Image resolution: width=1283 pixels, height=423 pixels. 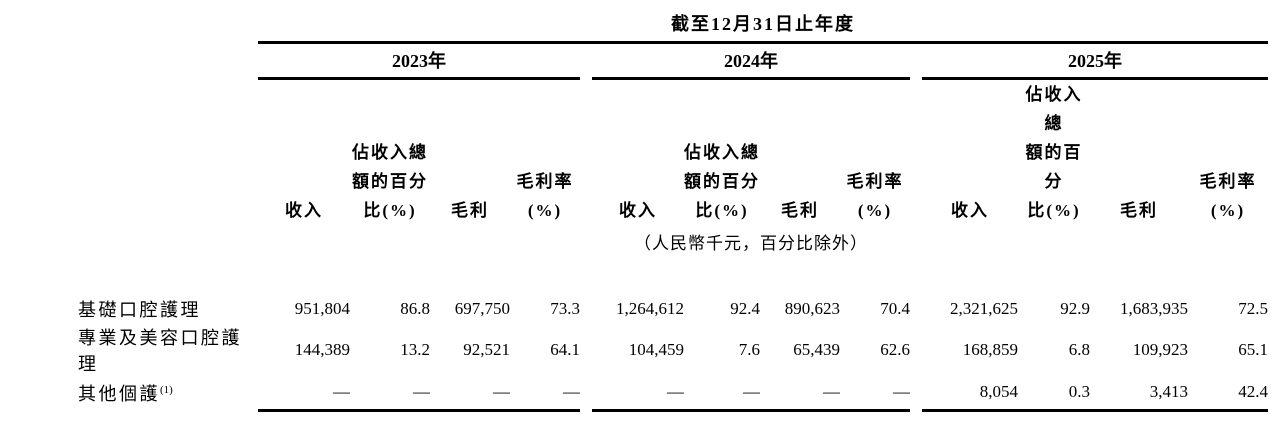 I want to click on col-header-gross-profit-2023: 毛利, so click(x=470, y=210).